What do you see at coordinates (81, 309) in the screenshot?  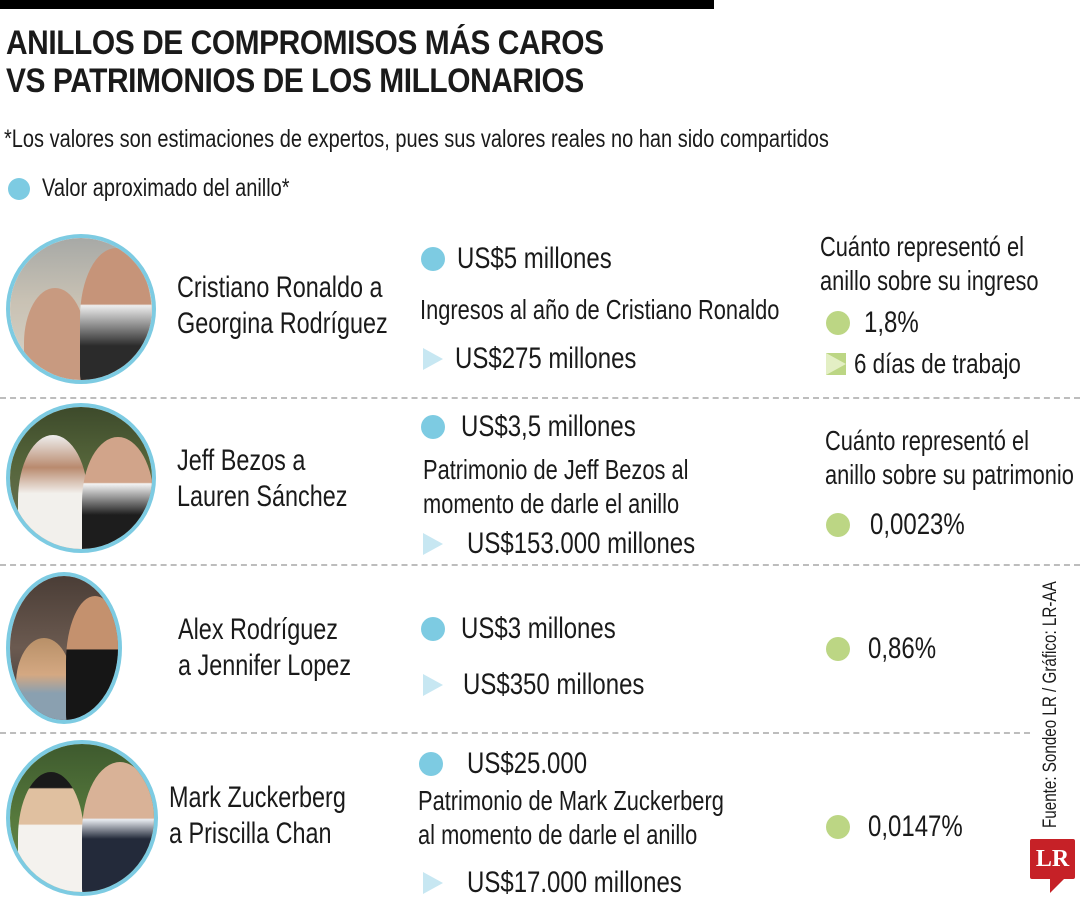 I see `couple-photo-ronaldo` at bounding box center [81, 309].